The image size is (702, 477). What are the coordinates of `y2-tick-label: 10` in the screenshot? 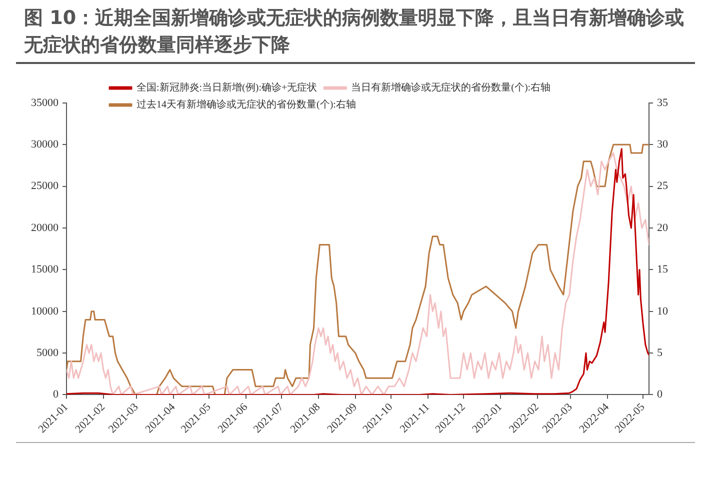 It's located at (662, 311).